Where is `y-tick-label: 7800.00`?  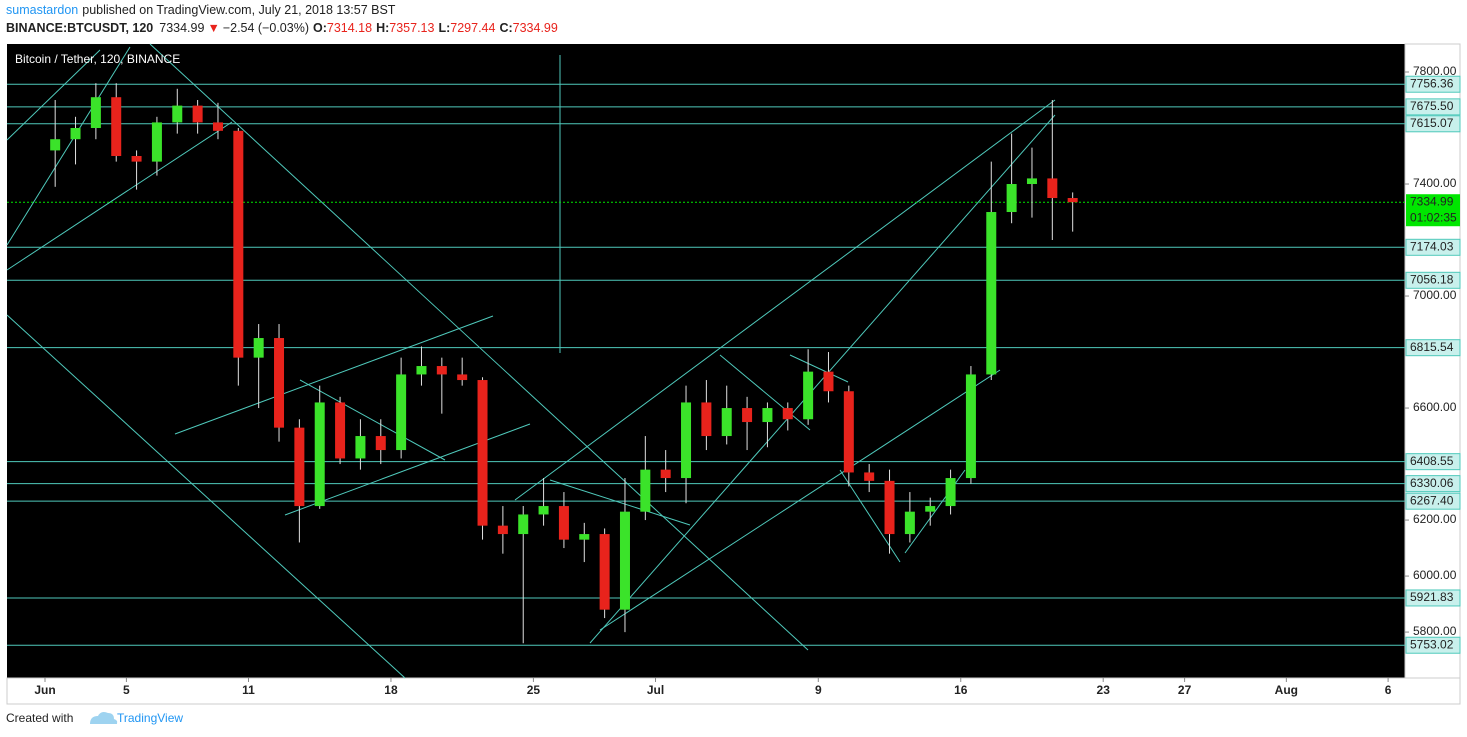 y-tick-label: 7800.00 is located at coordinates (1435, 71).